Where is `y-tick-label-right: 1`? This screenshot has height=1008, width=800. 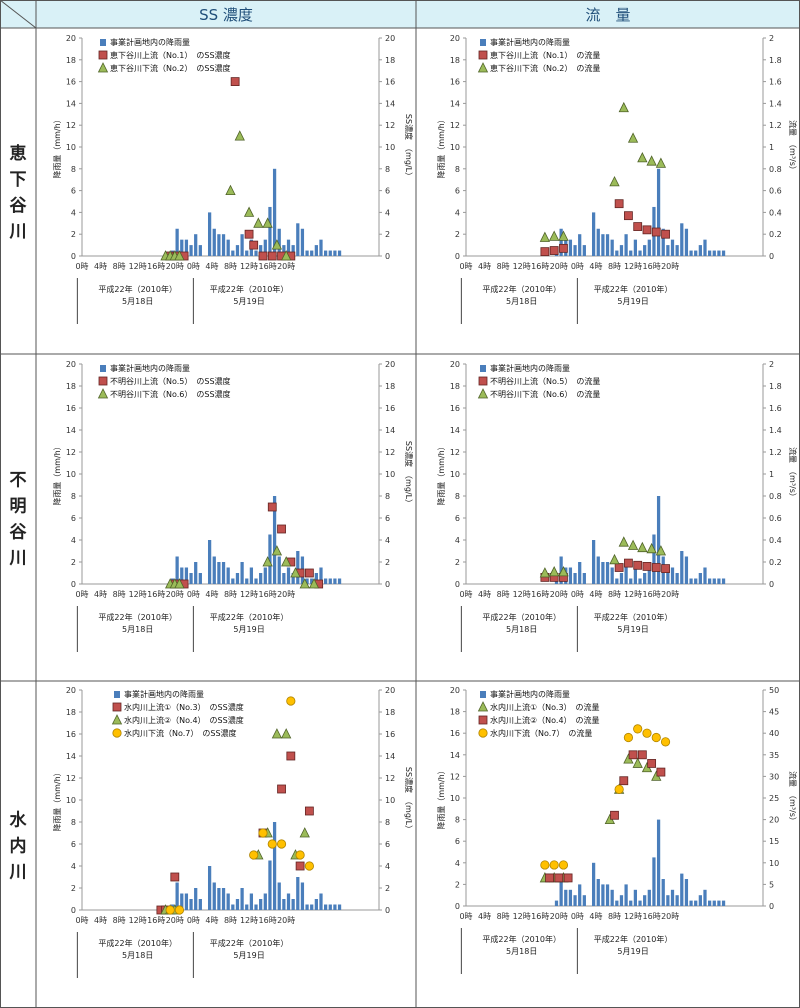
y-tick-label-right: 1 is located at coordinates (771, 474).